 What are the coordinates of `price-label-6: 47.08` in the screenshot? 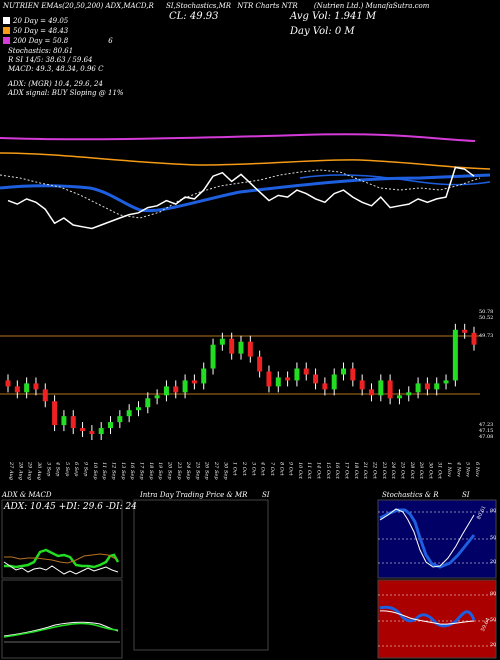 It's located at (486, 437).